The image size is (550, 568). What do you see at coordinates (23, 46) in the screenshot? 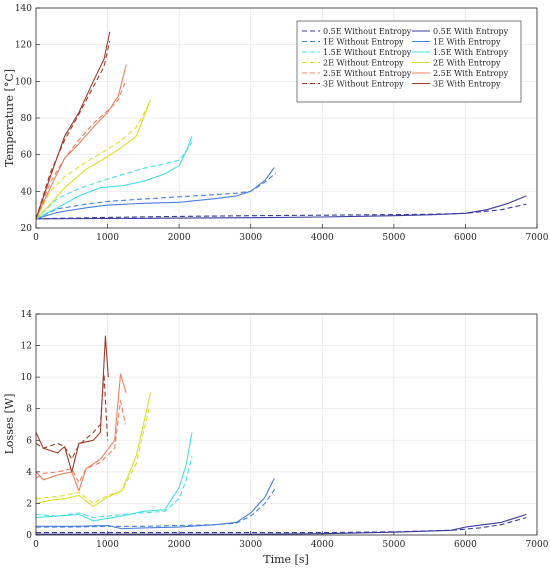
I see `y-tick-label: 120` at bounding box center [23, 46].